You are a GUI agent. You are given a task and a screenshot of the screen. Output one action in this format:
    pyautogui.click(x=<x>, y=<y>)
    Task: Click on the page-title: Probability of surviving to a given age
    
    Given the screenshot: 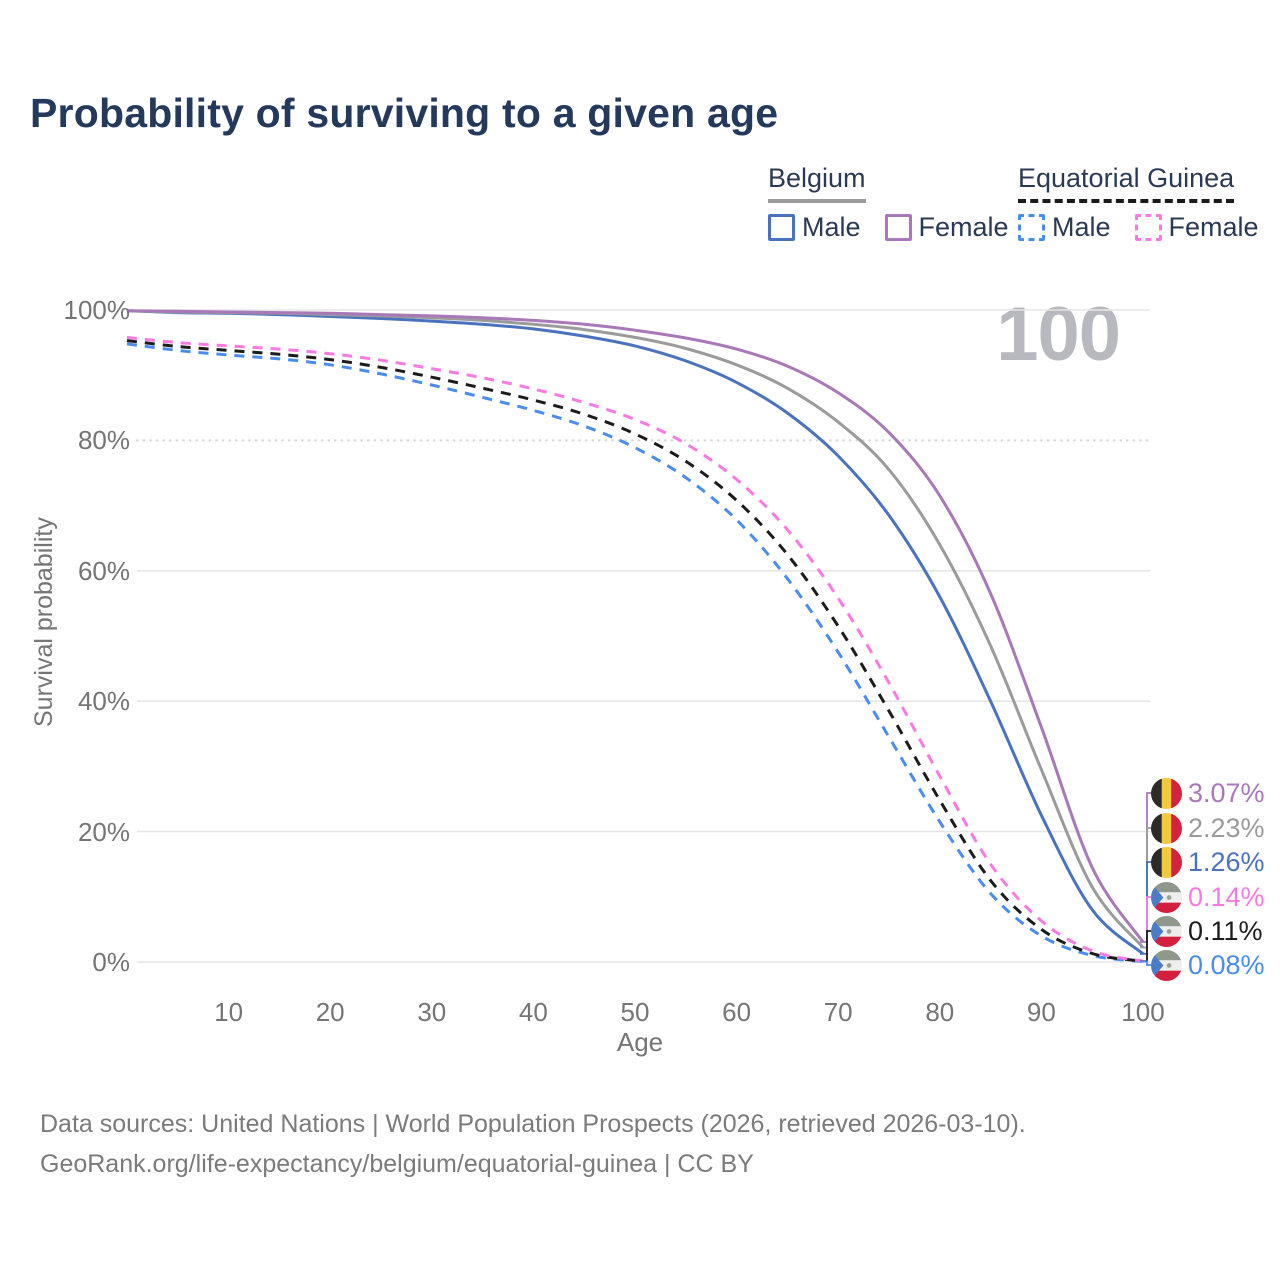 What is the action you would take?
    pyautogui.click(x=404, y=113)
    